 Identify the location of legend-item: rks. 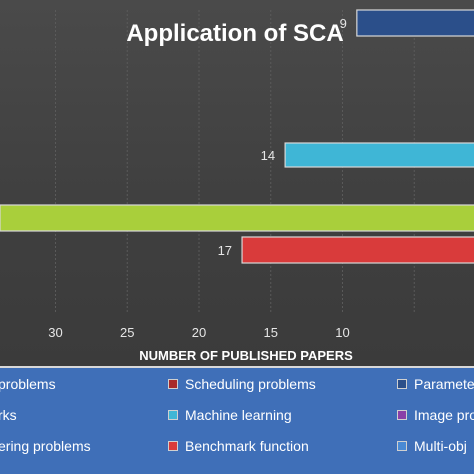
(8, 415).